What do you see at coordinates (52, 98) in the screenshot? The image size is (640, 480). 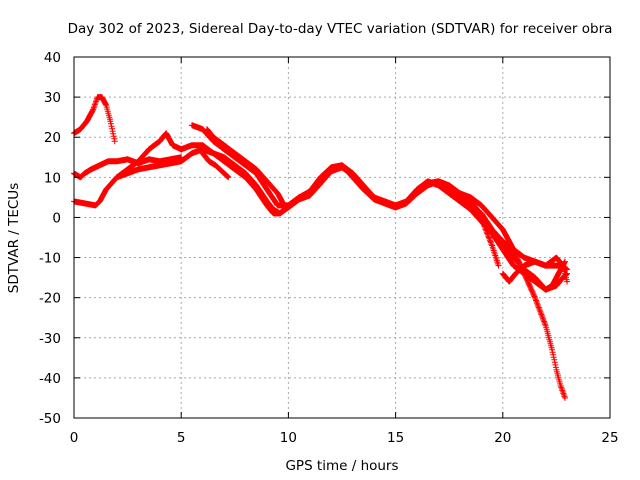 I see `y-tick-label: 30` at bounding box center [52, 98].